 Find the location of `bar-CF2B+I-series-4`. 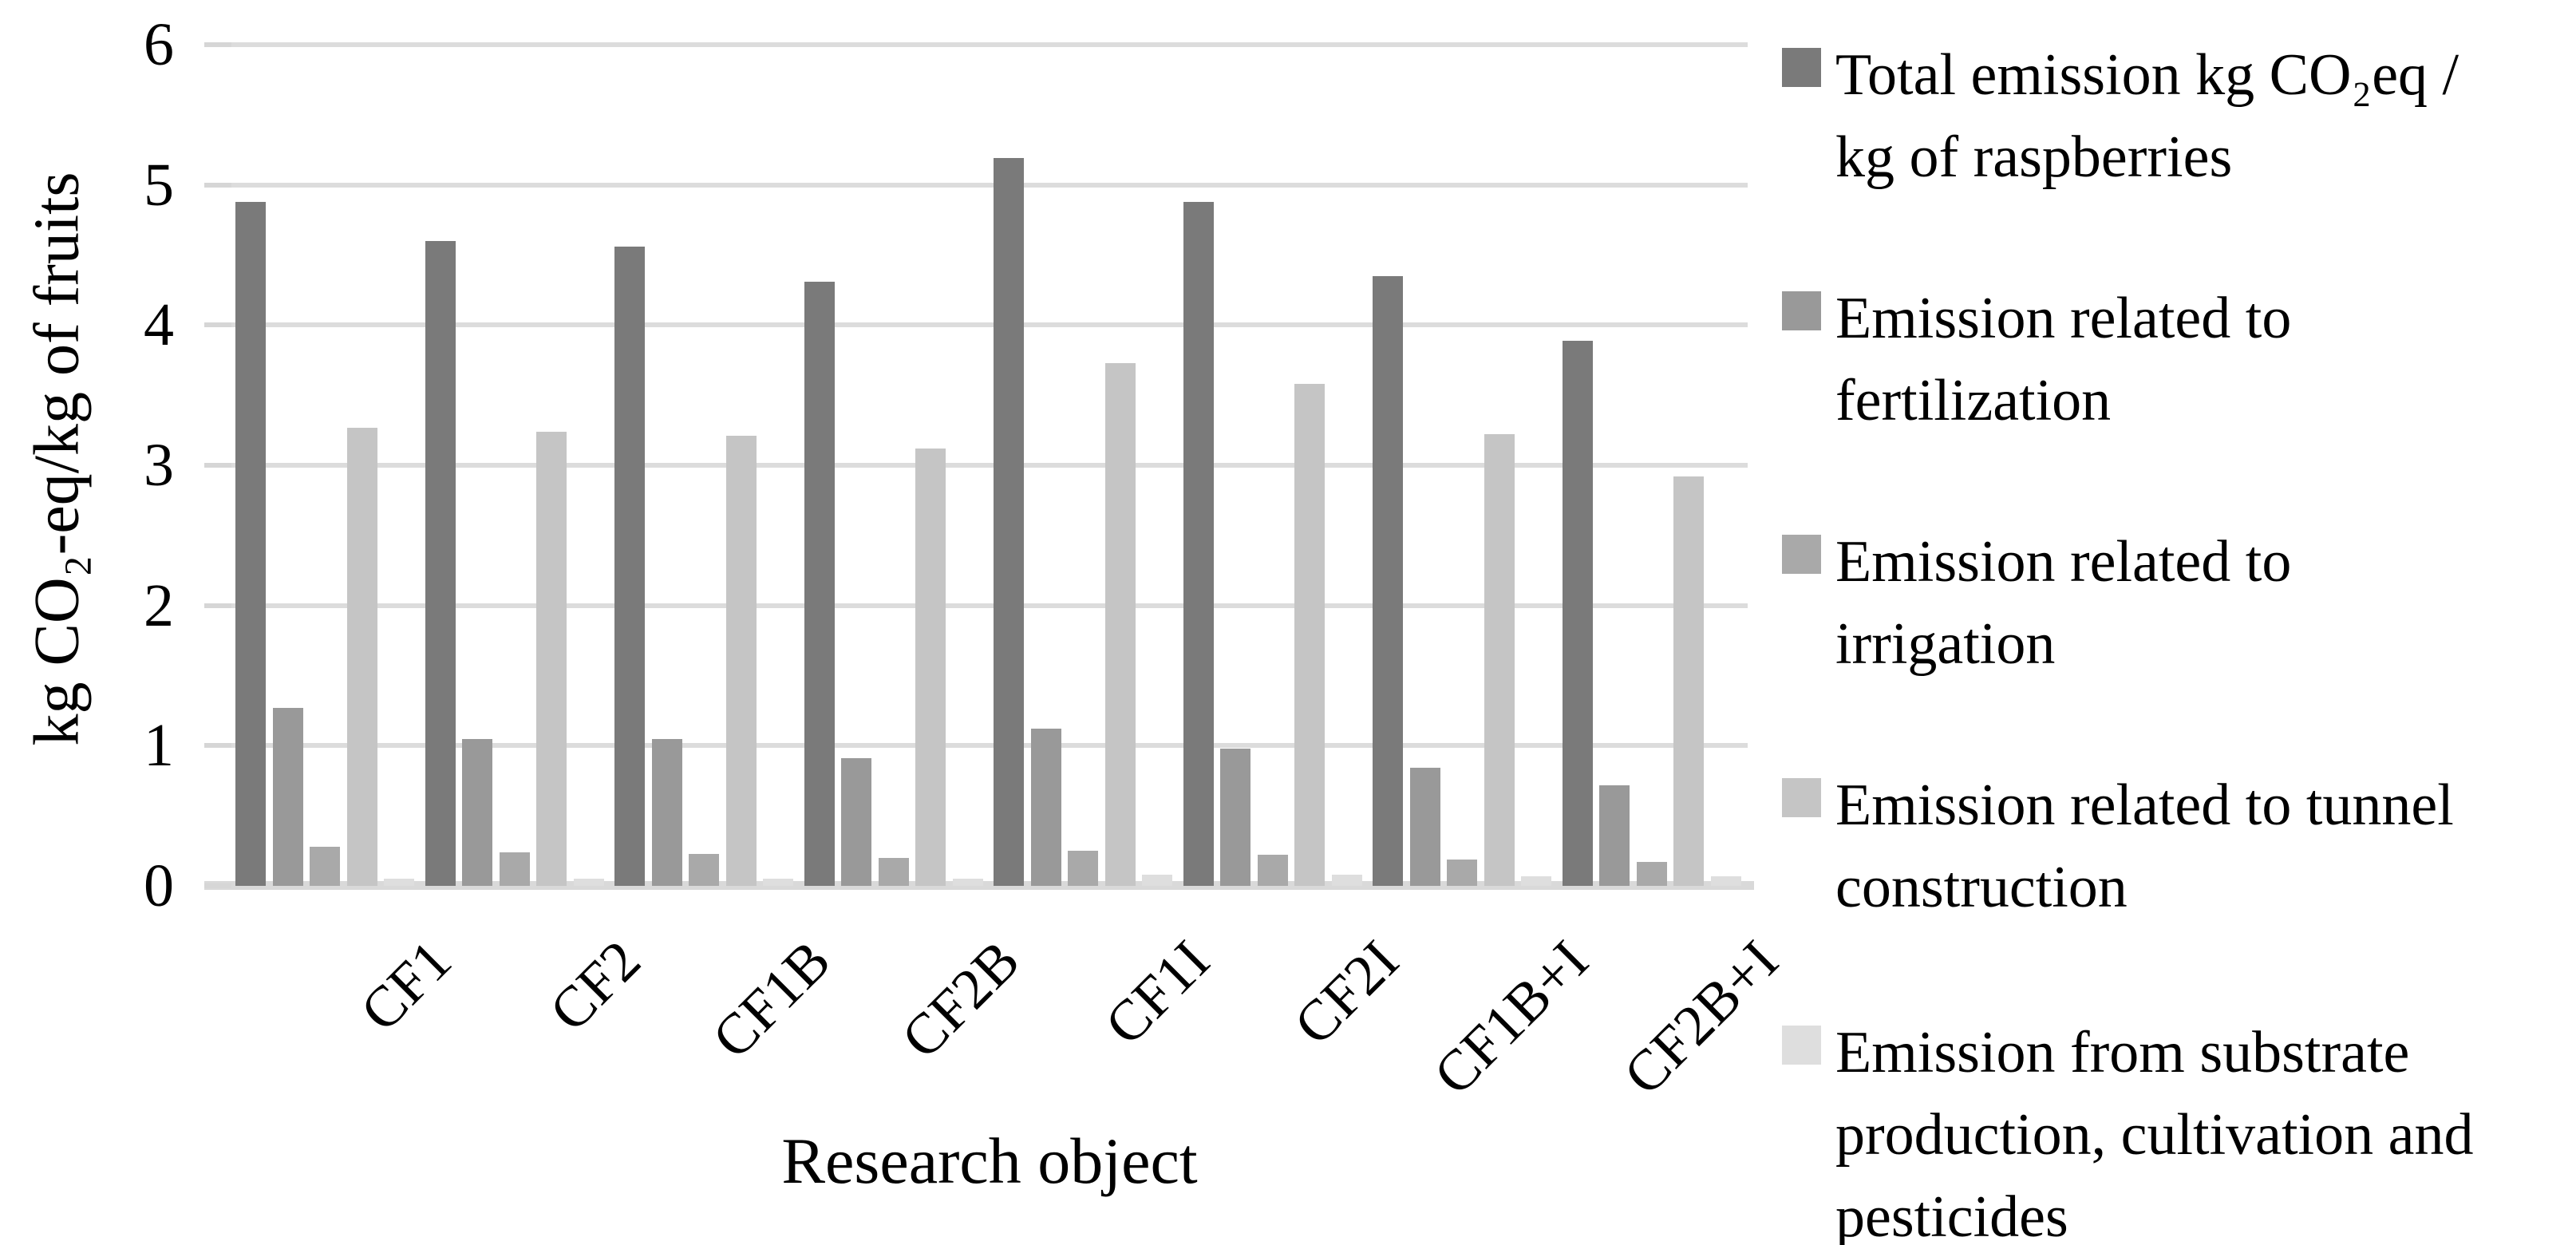

bar-CF2B+I-series-4 is located at coordinates (1688, 681).